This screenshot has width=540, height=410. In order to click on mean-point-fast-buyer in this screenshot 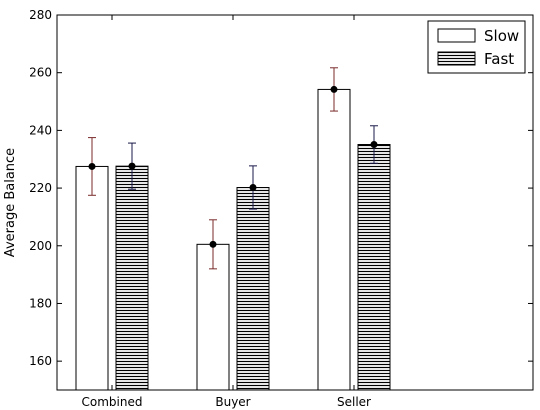, I will do `click(253, 187)`.